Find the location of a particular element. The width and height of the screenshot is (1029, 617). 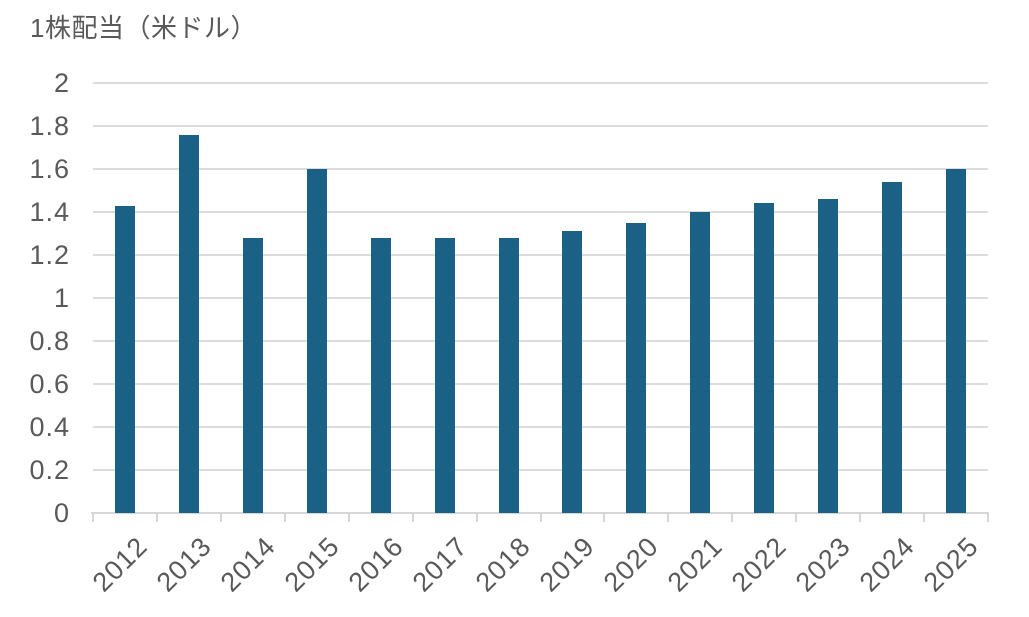

x-axis-tick-label: 2013 is located at coordinates (184, 564).